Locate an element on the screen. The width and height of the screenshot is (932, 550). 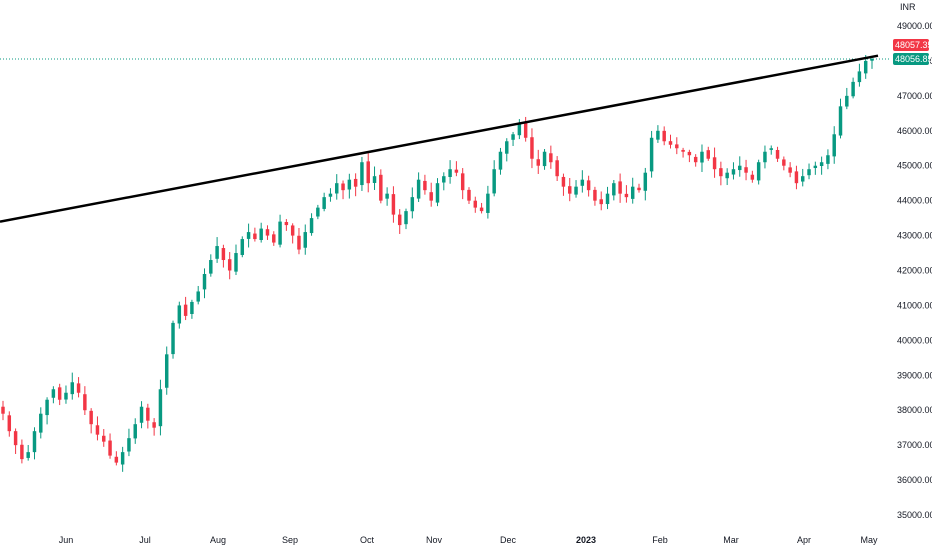
y-tick-label: 36000.00 is located at coordinates (914, 480).